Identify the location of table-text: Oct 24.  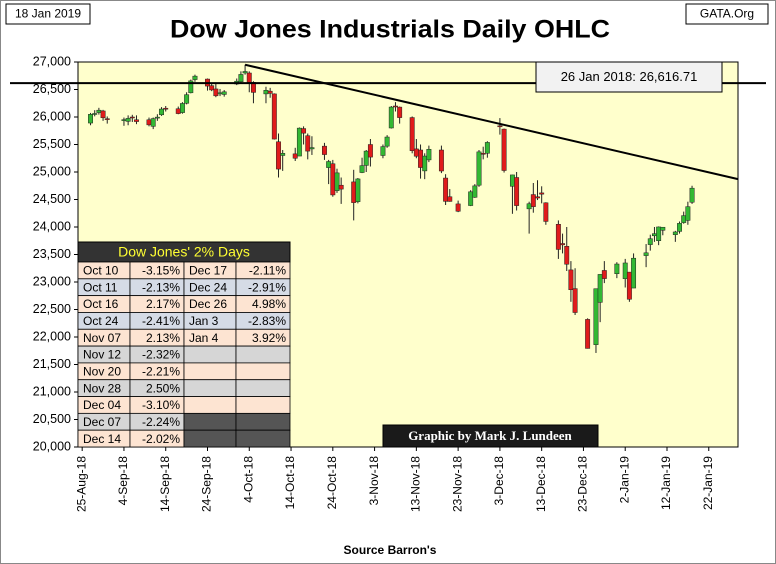
(101, 321).